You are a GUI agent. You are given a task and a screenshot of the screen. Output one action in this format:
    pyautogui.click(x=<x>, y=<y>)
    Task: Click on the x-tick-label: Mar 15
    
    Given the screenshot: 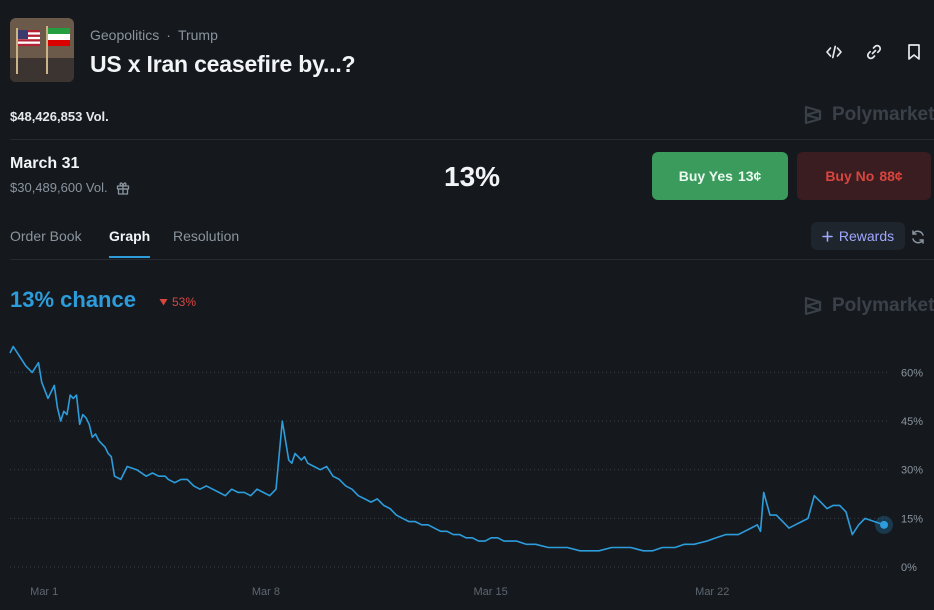 What is the action you would take?
    pyautogui.click(x=491, y=592)
    